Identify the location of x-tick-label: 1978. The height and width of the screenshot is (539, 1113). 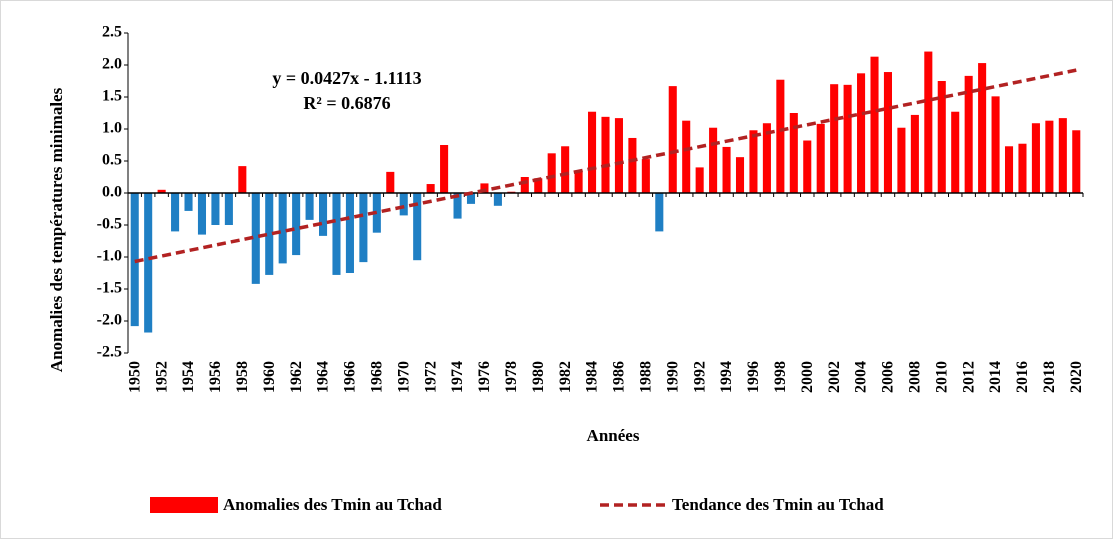
(511, 377).